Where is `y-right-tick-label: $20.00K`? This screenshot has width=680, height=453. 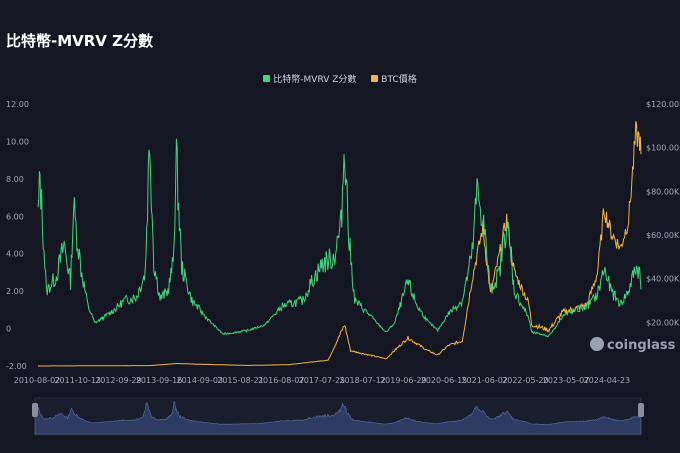
y-right-tick-label: $20.00K is located at coordinates (663, 322).